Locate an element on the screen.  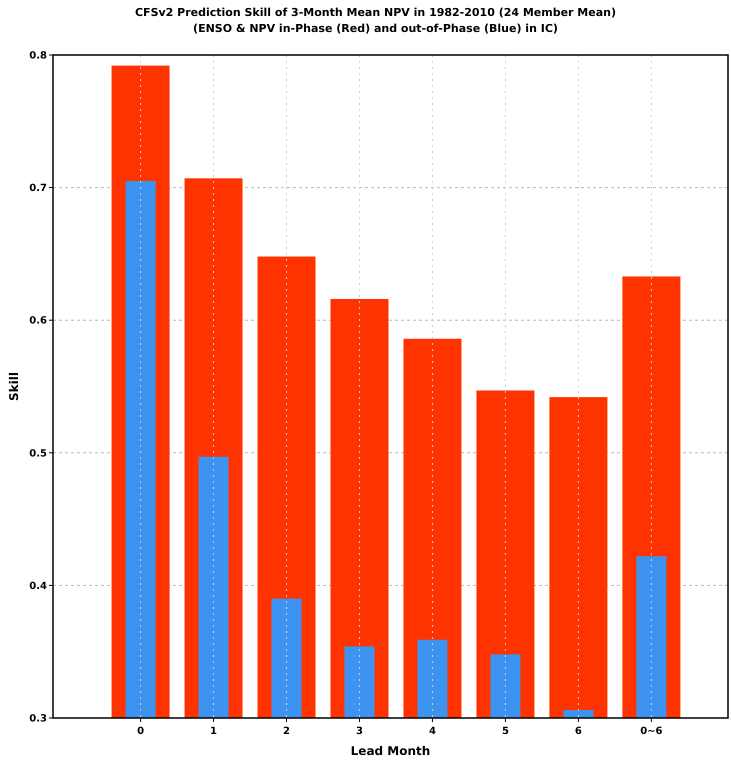
x-tick-label: 0 is located at coordinates (140, 731).